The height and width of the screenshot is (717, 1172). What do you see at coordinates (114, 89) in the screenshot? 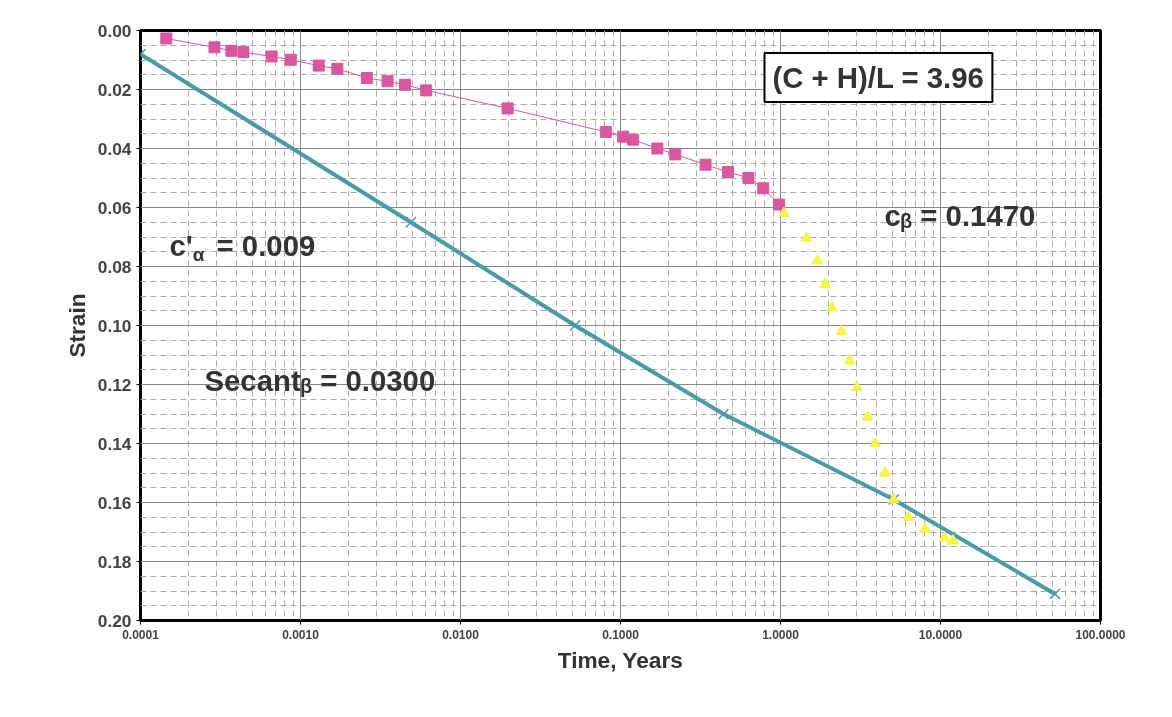
I see `y-tick-label: 0.02` at bounding box center [114, 89].